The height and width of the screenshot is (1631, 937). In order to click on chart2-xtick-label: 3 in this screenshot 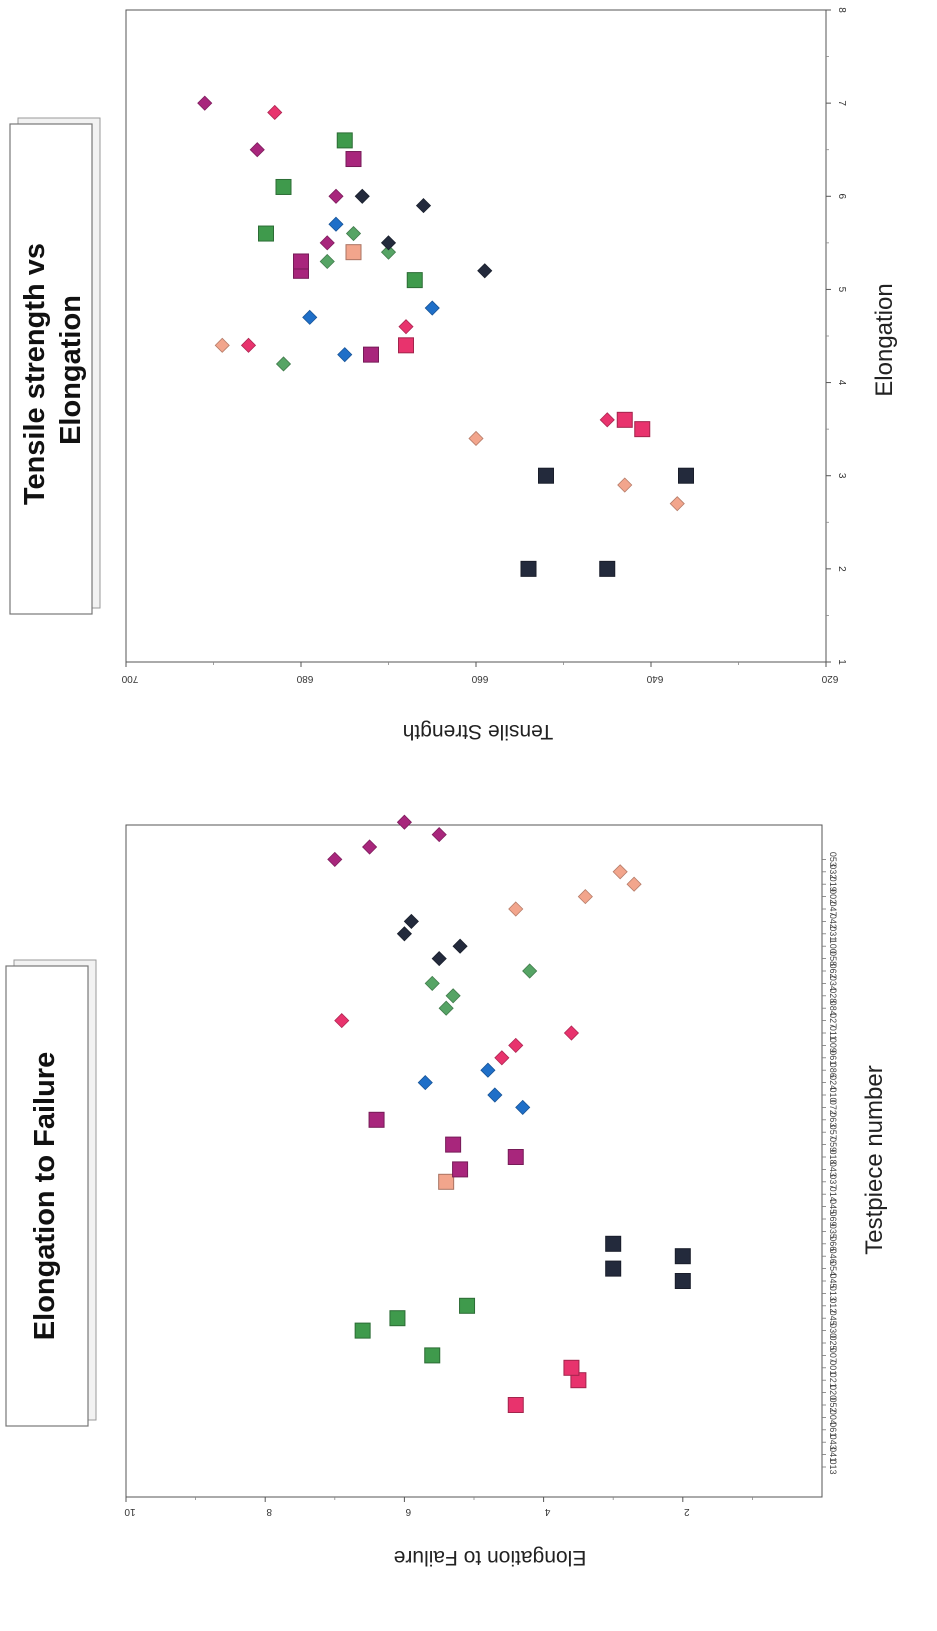, I will do `click(841, 476)`.